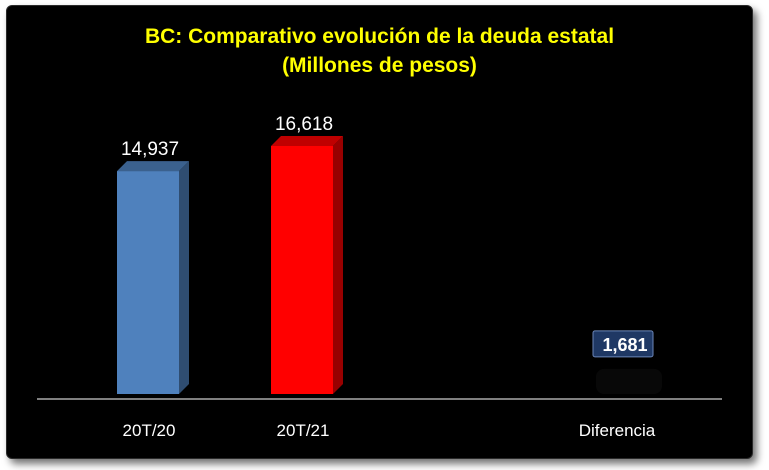  What do you see at coordinates (617, 430) in the screenshot?
I see `category-label-2: Diferencia` at bounding box center [617, 430].